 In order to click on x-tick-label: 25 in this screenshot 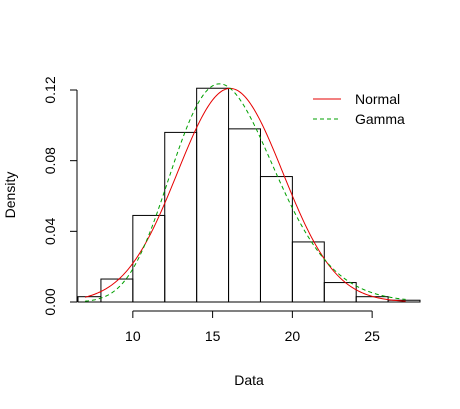, I will do `click(372, 336)`.